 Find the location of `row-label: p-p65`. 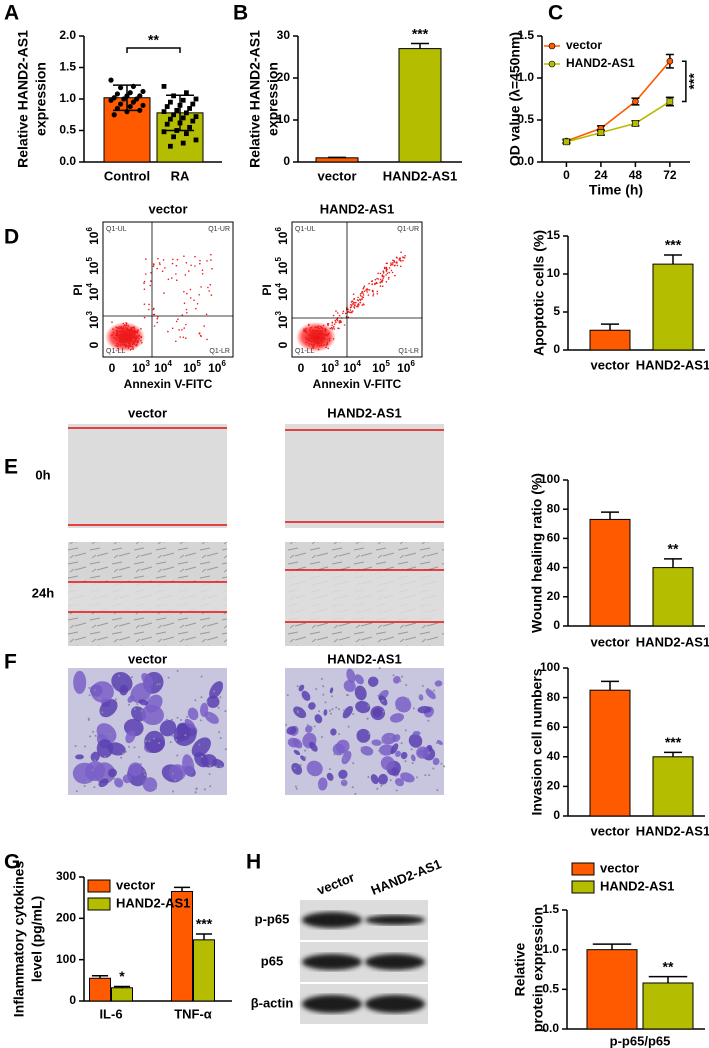

row-label: p-p65 is located at coordinates (272, 918).